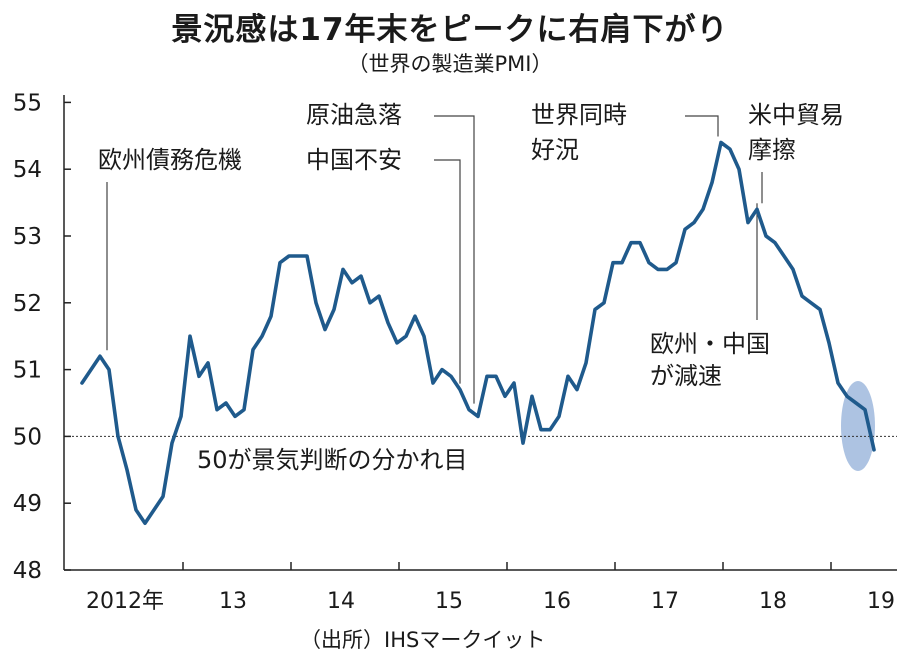 This screenshot has width=900, height=663. Describe the element at coordinates (710, 344) in the screenshot. I see `annotation-label: 欧州・中国` at that location.